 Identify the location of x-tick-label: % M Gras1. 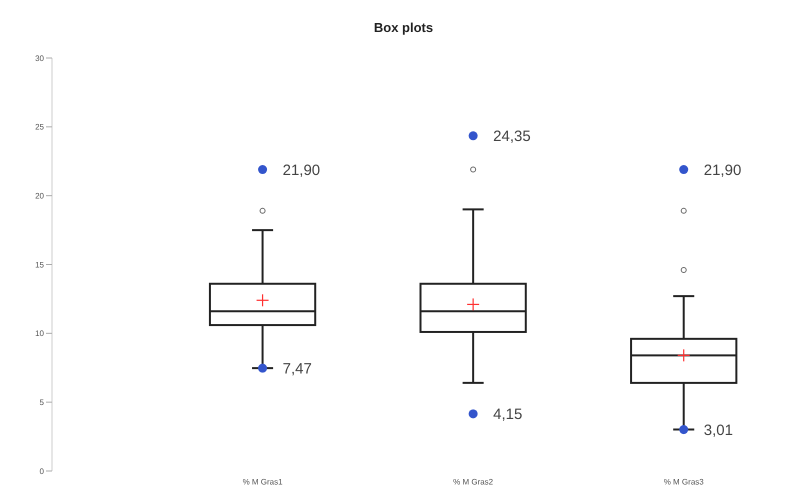
(263, 482).